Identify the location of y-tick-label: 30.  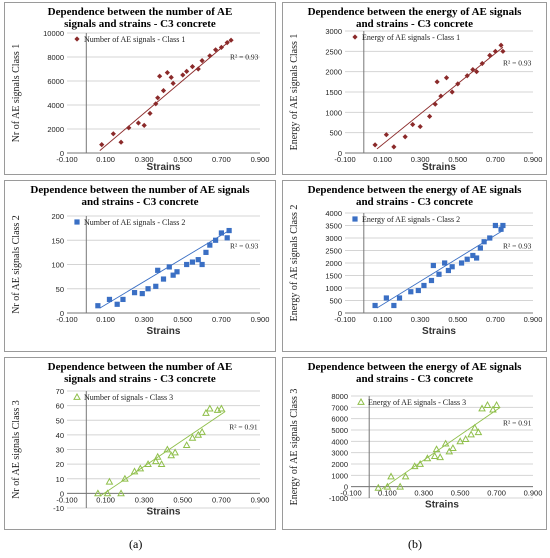
(60, 450).